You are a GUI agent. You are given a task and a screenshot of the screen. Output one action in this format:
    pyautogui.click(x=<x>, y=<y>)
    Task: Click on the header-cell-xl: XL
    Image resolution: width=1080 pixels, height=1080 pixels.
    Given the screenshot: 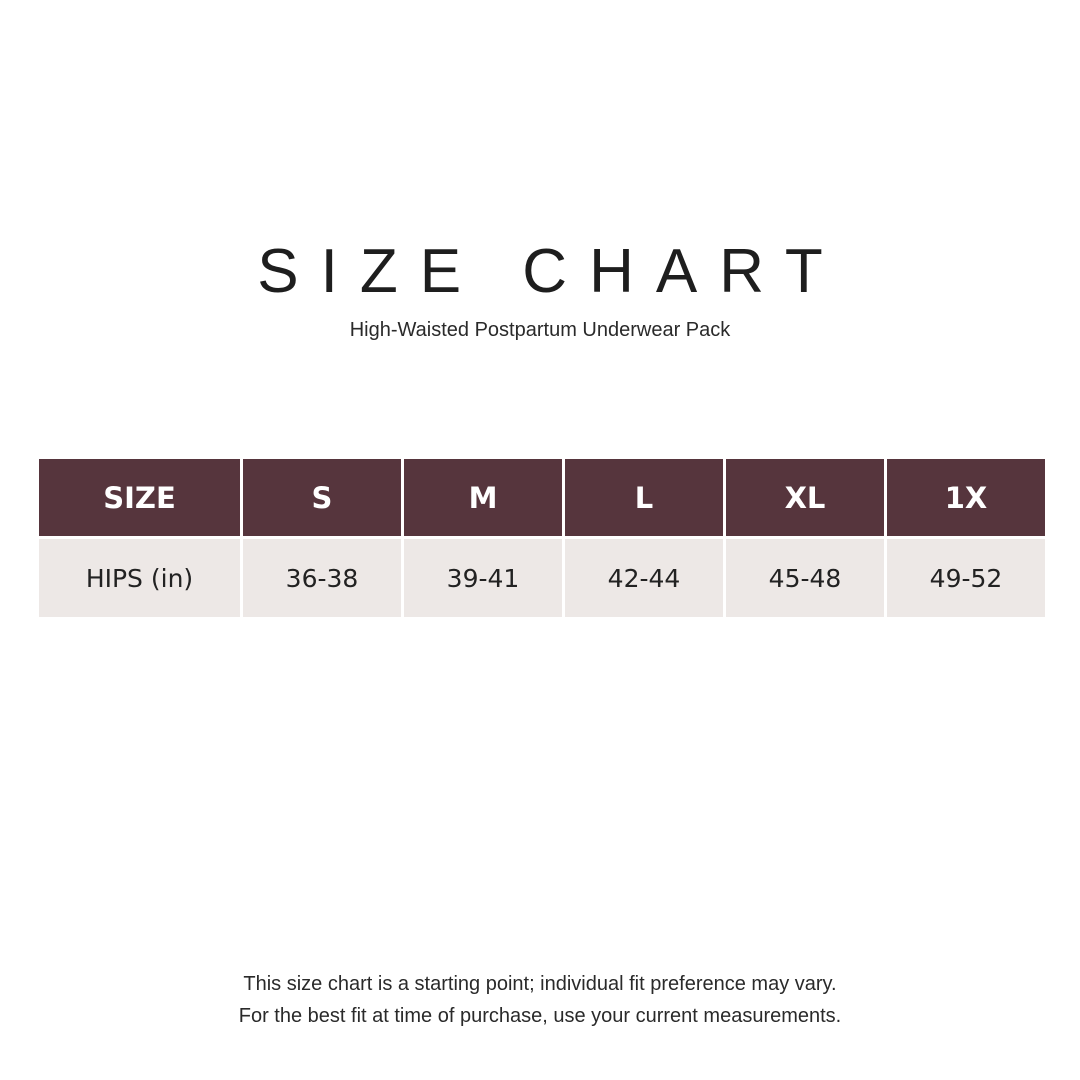 What is the action you would take?
    pyautogui.click(x=805, y=497)
    